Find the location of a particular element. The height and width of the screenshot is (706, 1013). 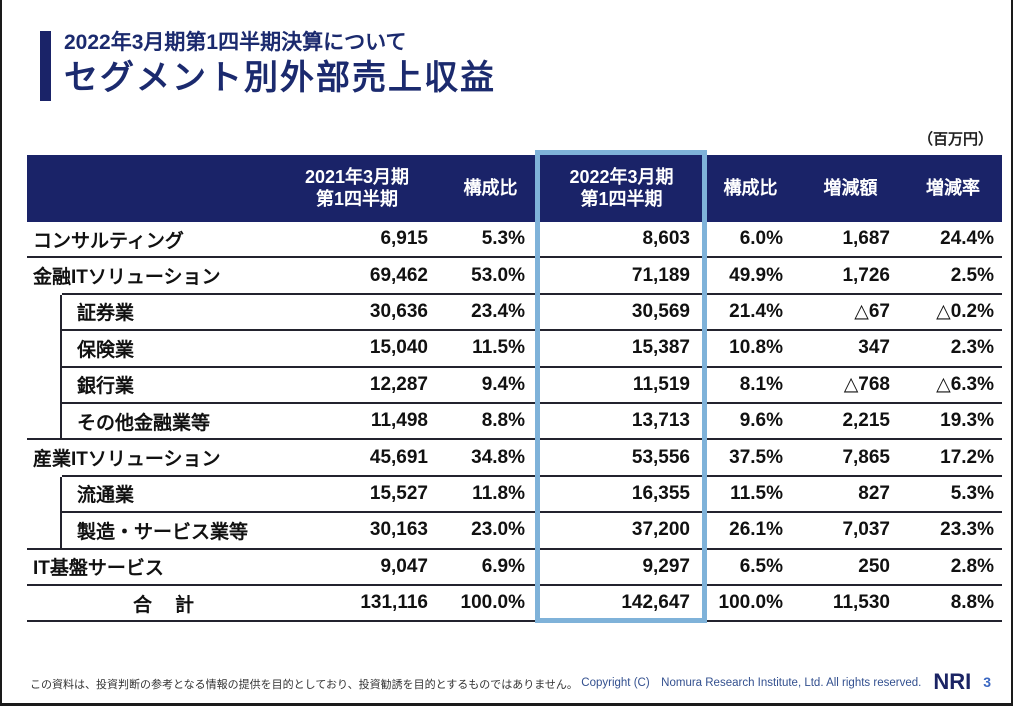

pct-2022: 21.4% is located at coordinates (750, 313).